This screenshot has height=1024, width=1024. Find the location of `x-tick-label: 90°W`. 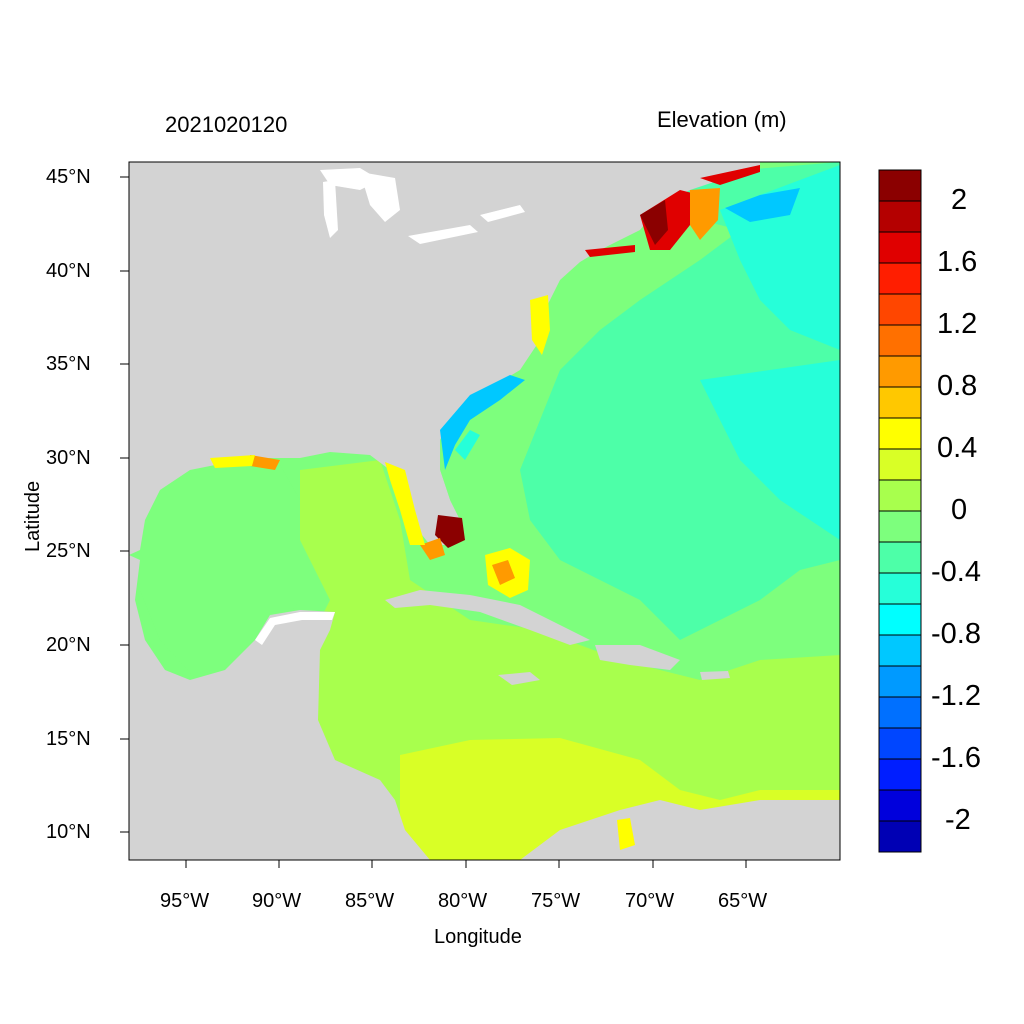

x-tick-label: 90°W is located at coordinates (277, 901).